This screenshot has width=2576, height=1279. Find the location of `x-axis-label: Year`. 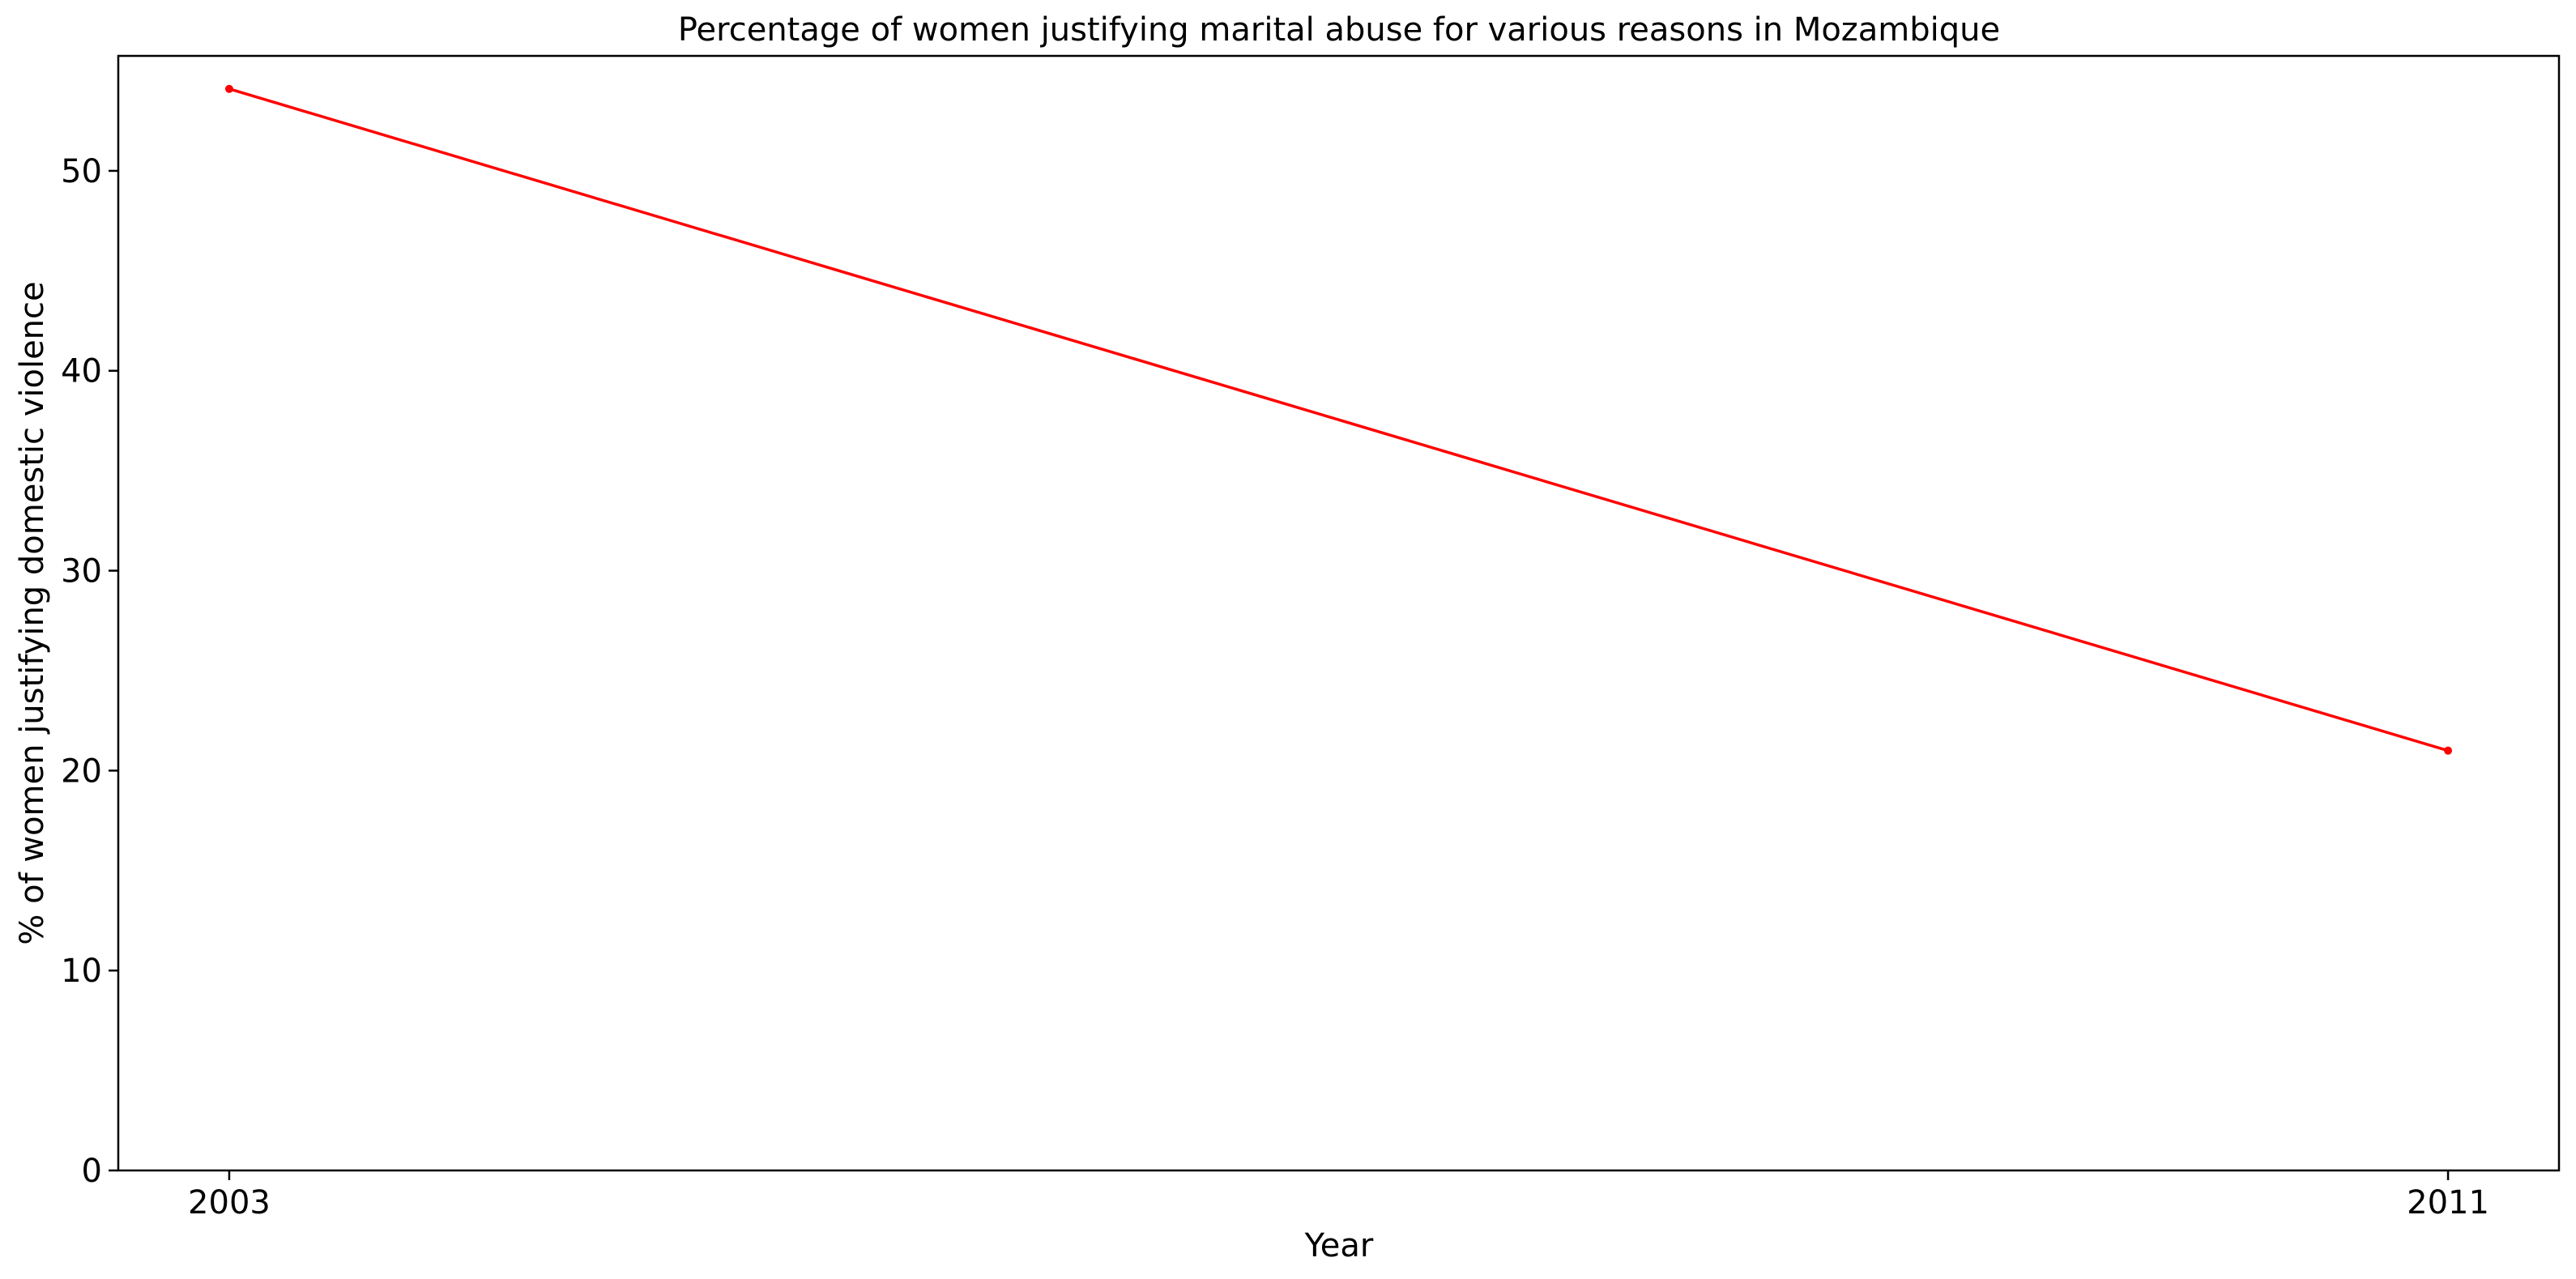

x-axis-label: Year is located at coordinates (1339, 1245).